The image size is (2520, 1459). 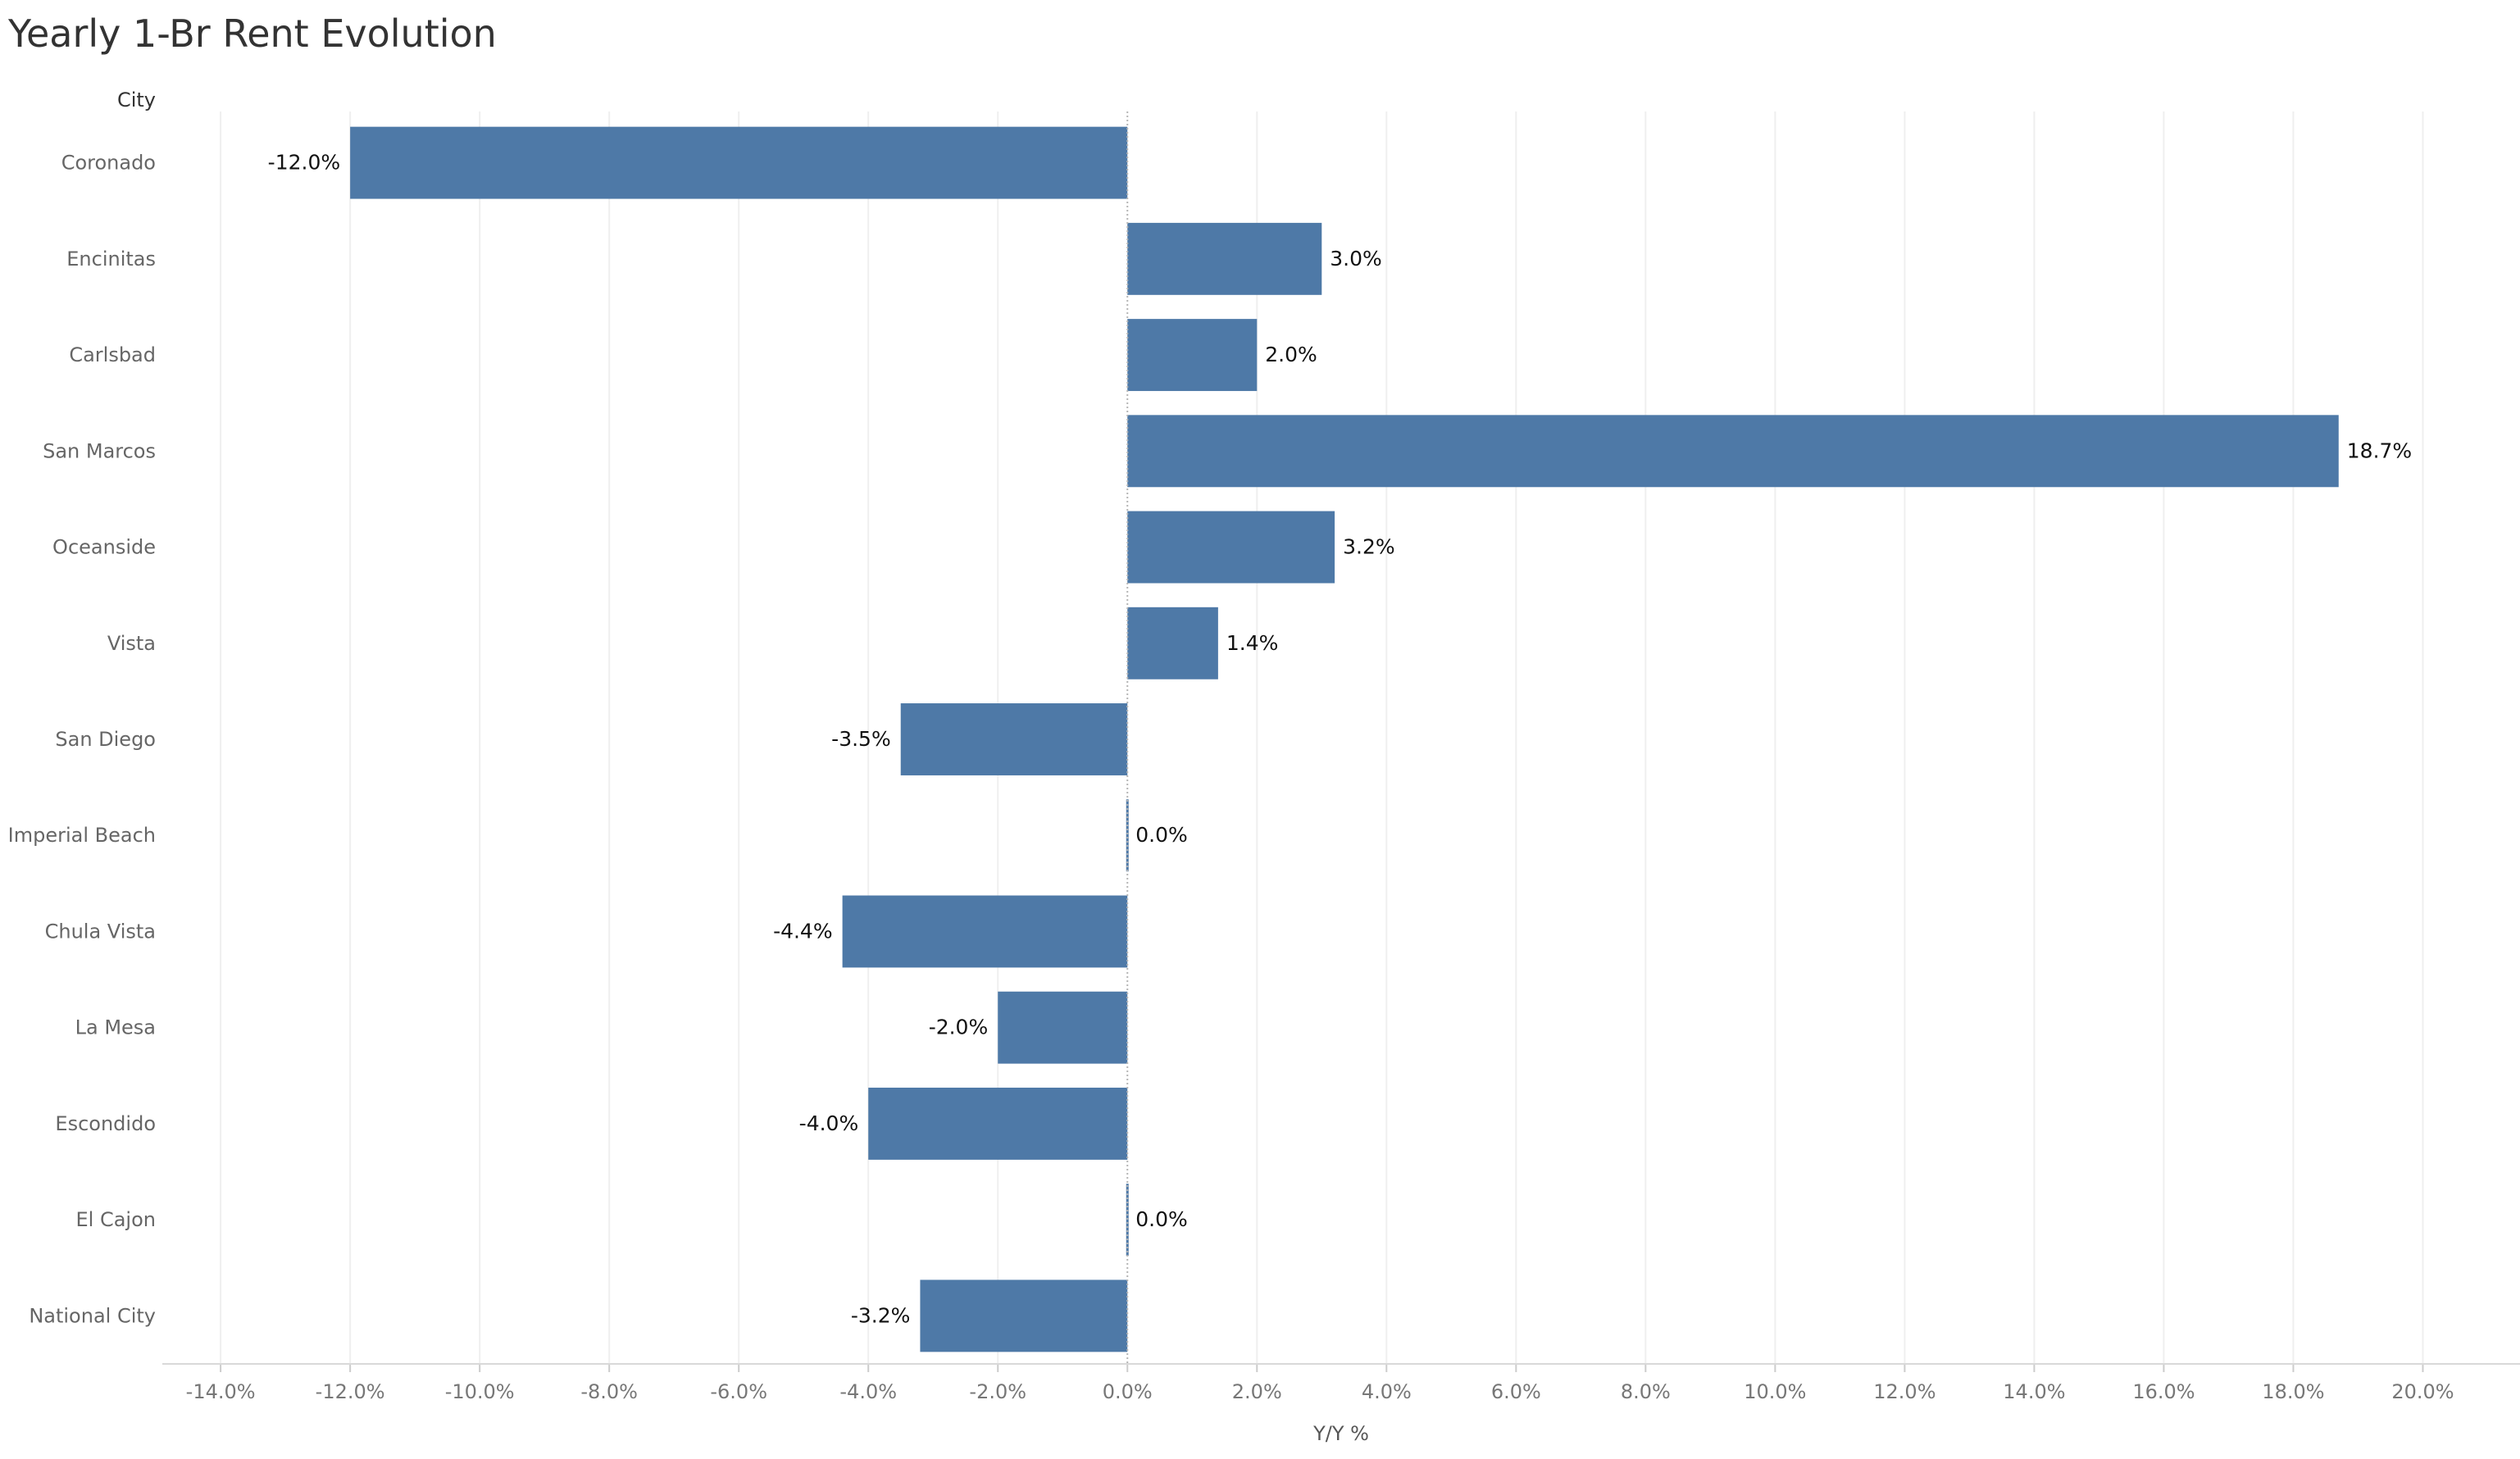 I want to click on data-label: 1.4%, so click(x=1252, y=643).